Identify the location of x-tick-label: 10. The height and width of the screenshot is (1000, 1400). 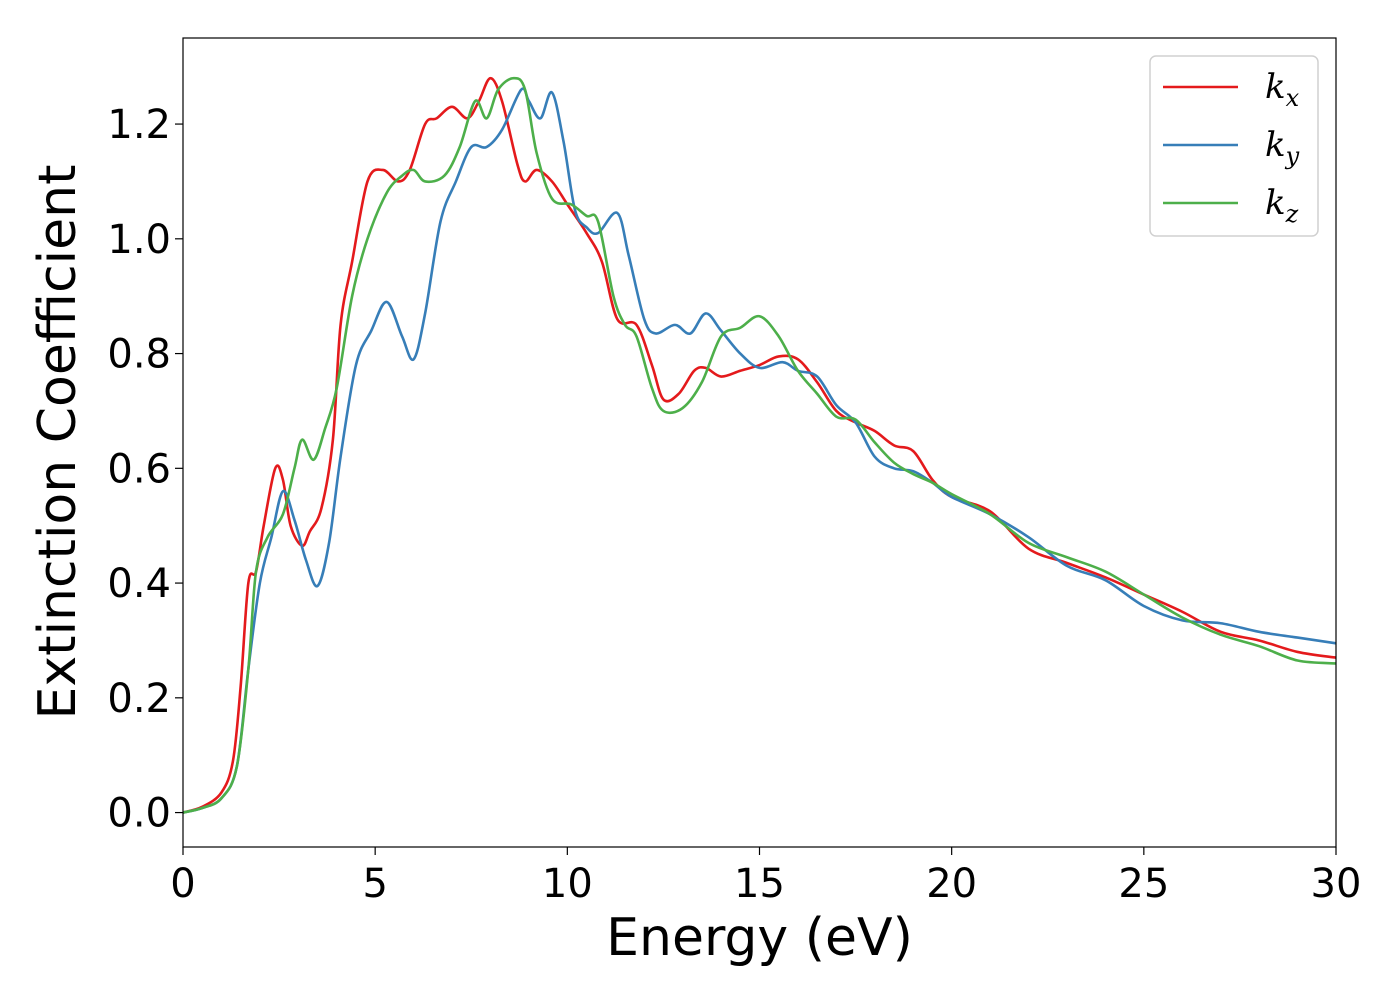
(567, 884).